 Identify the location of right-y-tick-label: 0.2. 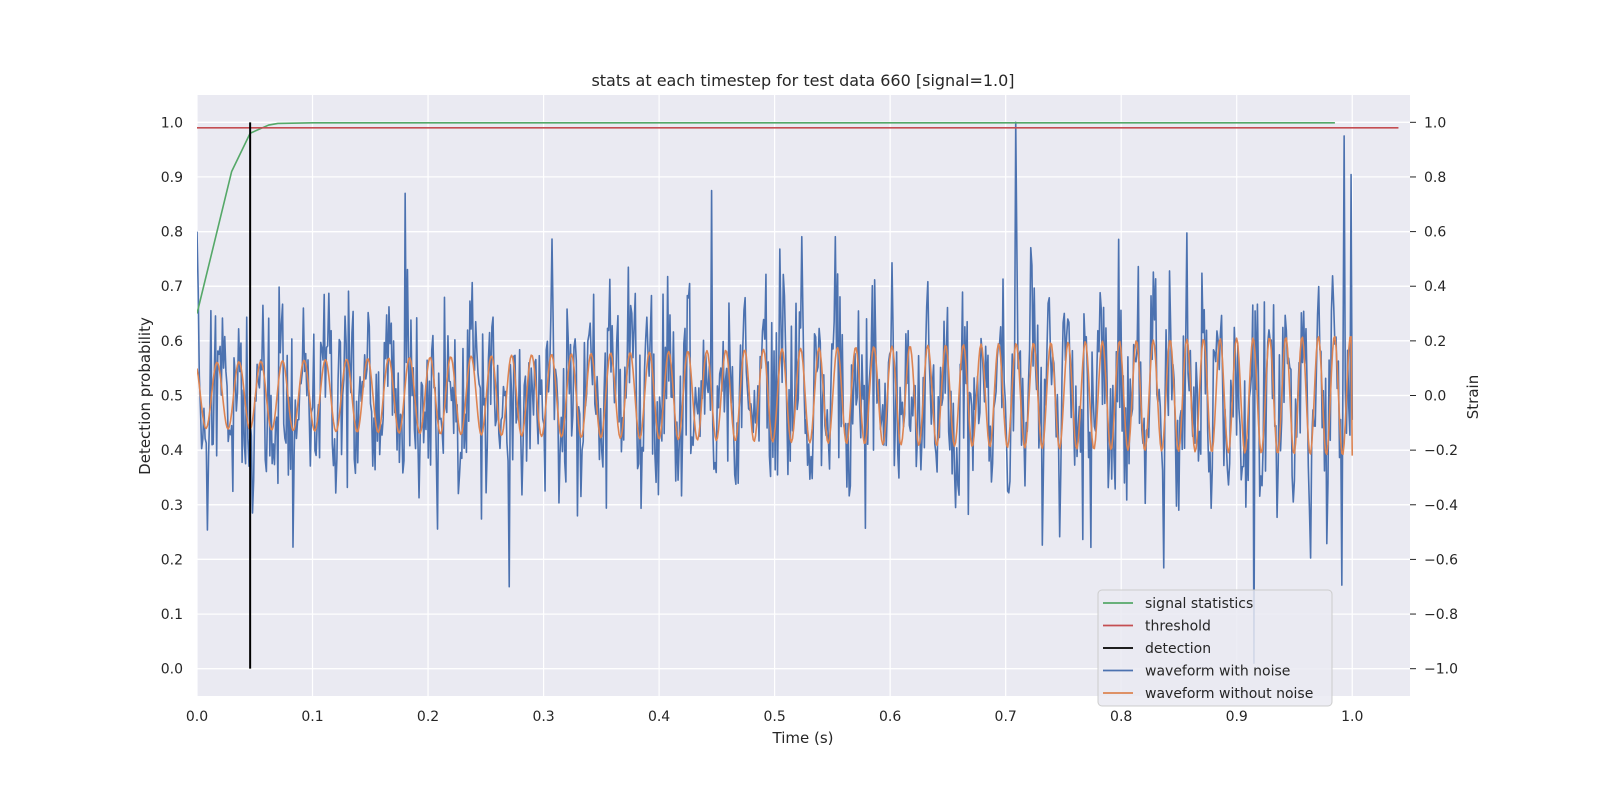
(1435, 342).